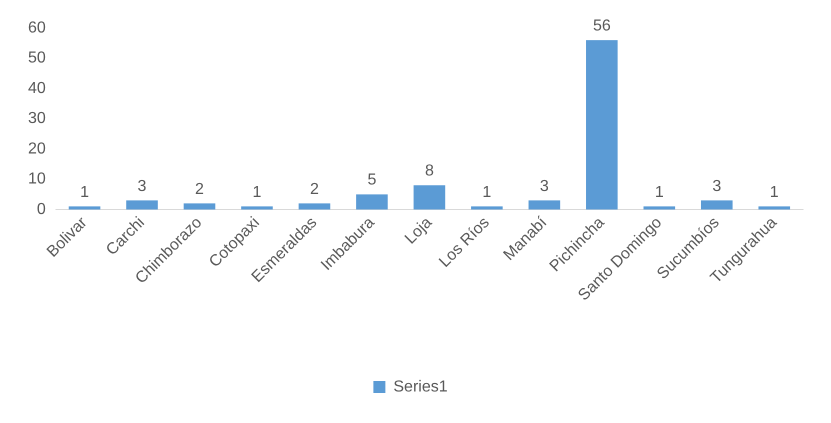  What do you see at coordinates (37, 179) in the screenshot?
I see `y-tick-label: 10` at bounding box center [37, 179].